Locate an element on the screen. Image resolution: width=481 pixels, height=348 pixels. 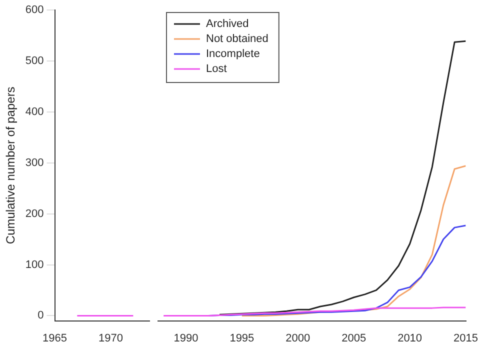
y-tick-label: 400 is located at coordinates (34, 112).